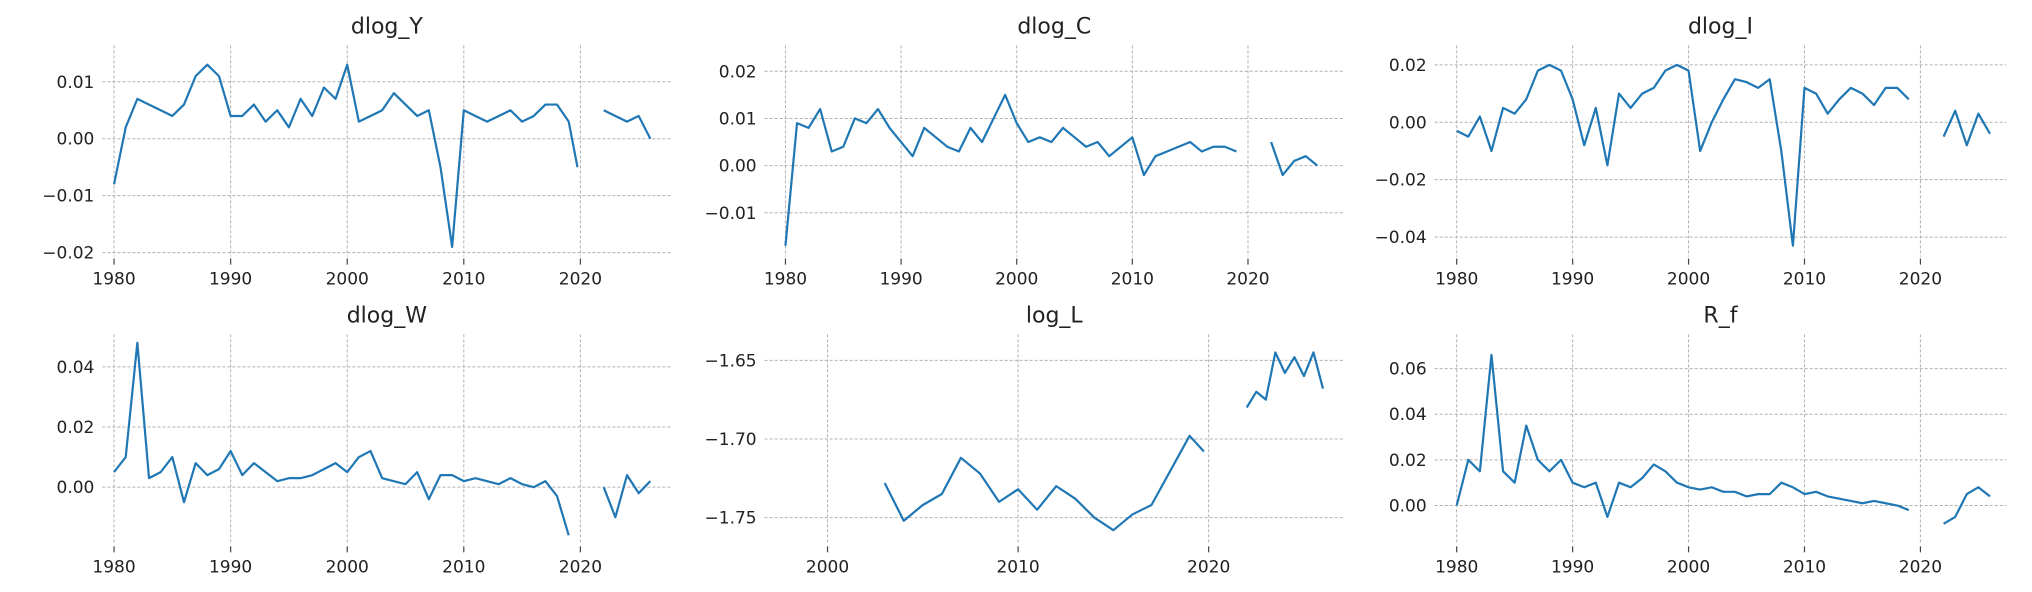 This screenshot has height=592, width=2032. I want to click on y-tick-label: −0.04, so click(1401, 238).